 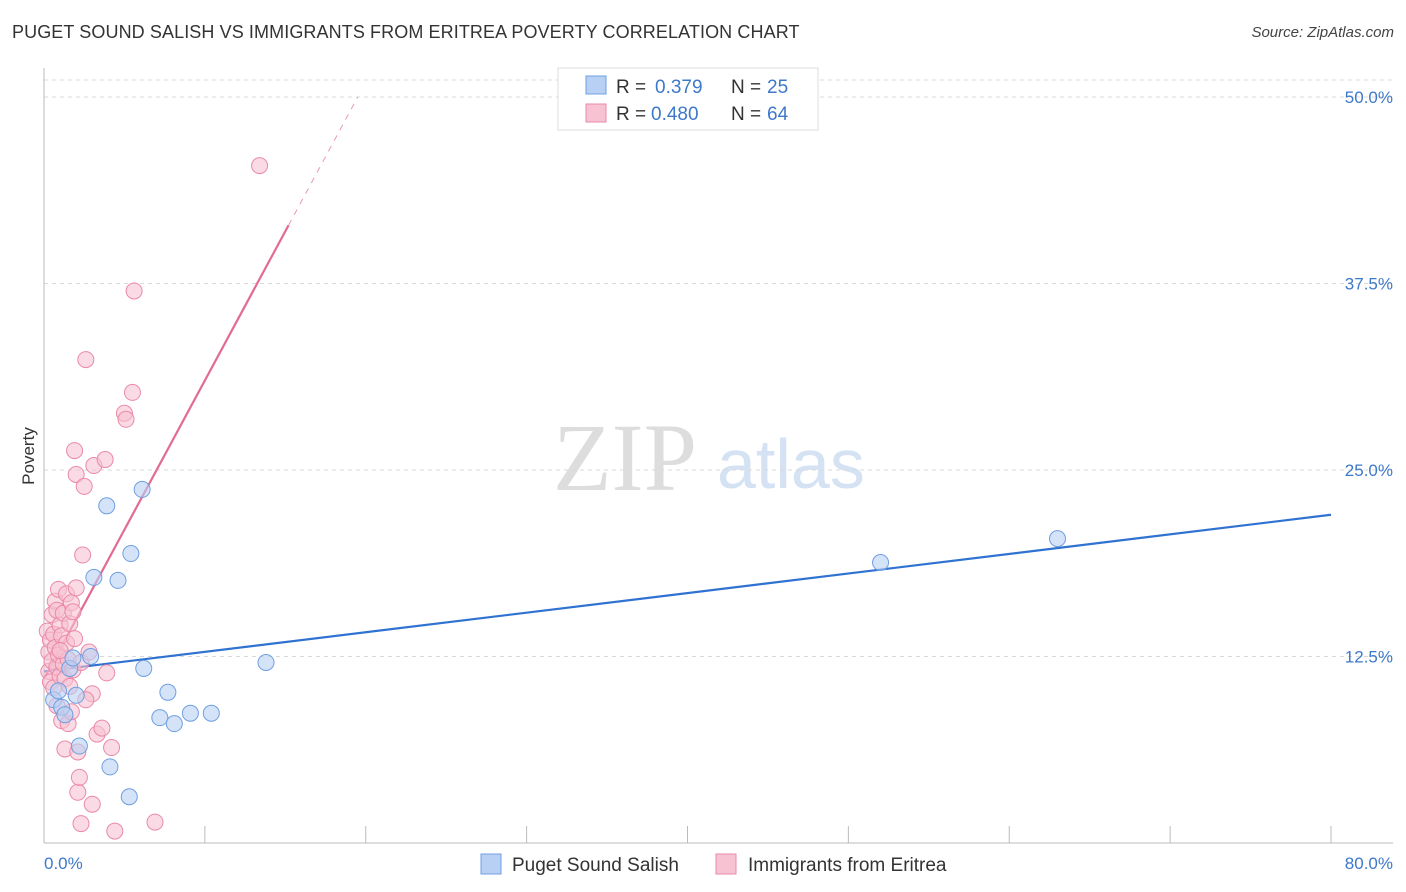 I want to click on legend-swatch-blue, so click(x=596, y=85).